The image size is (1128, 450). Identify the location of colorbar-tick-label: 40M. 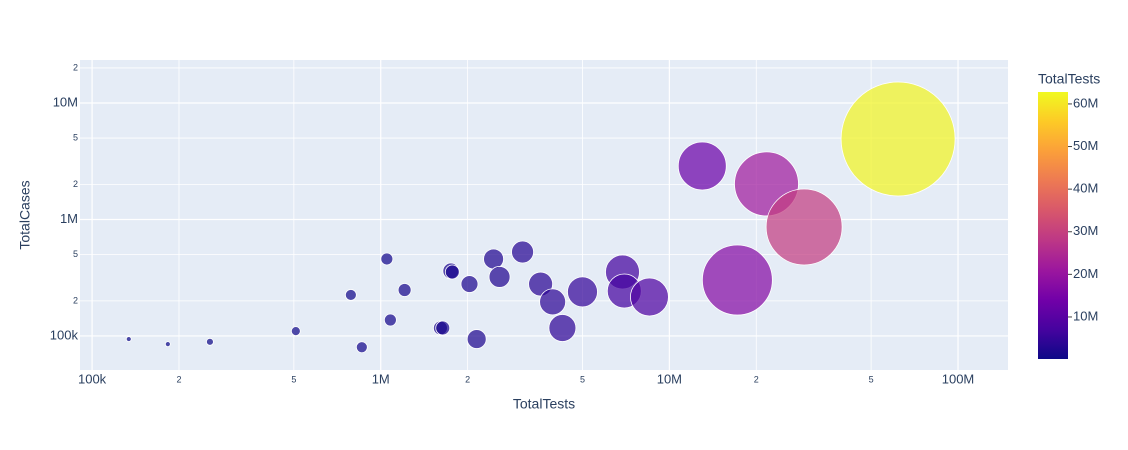
(1085, 188).